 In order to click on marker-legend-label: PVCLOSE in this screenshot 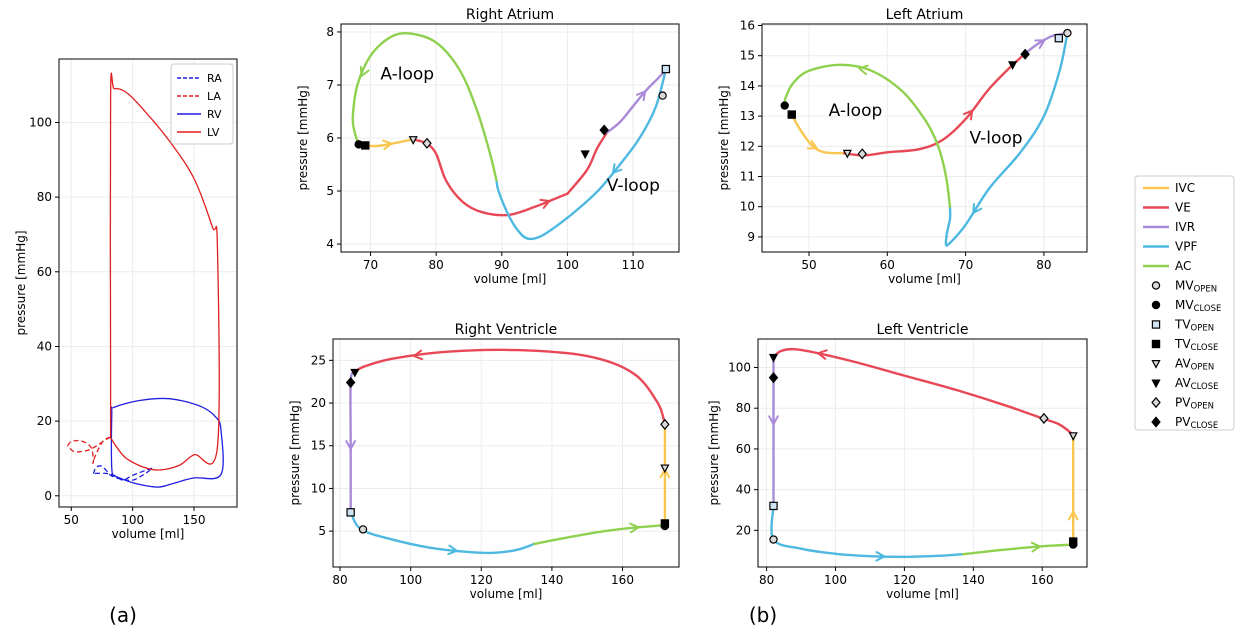, I will do `click(1196, 423)`.